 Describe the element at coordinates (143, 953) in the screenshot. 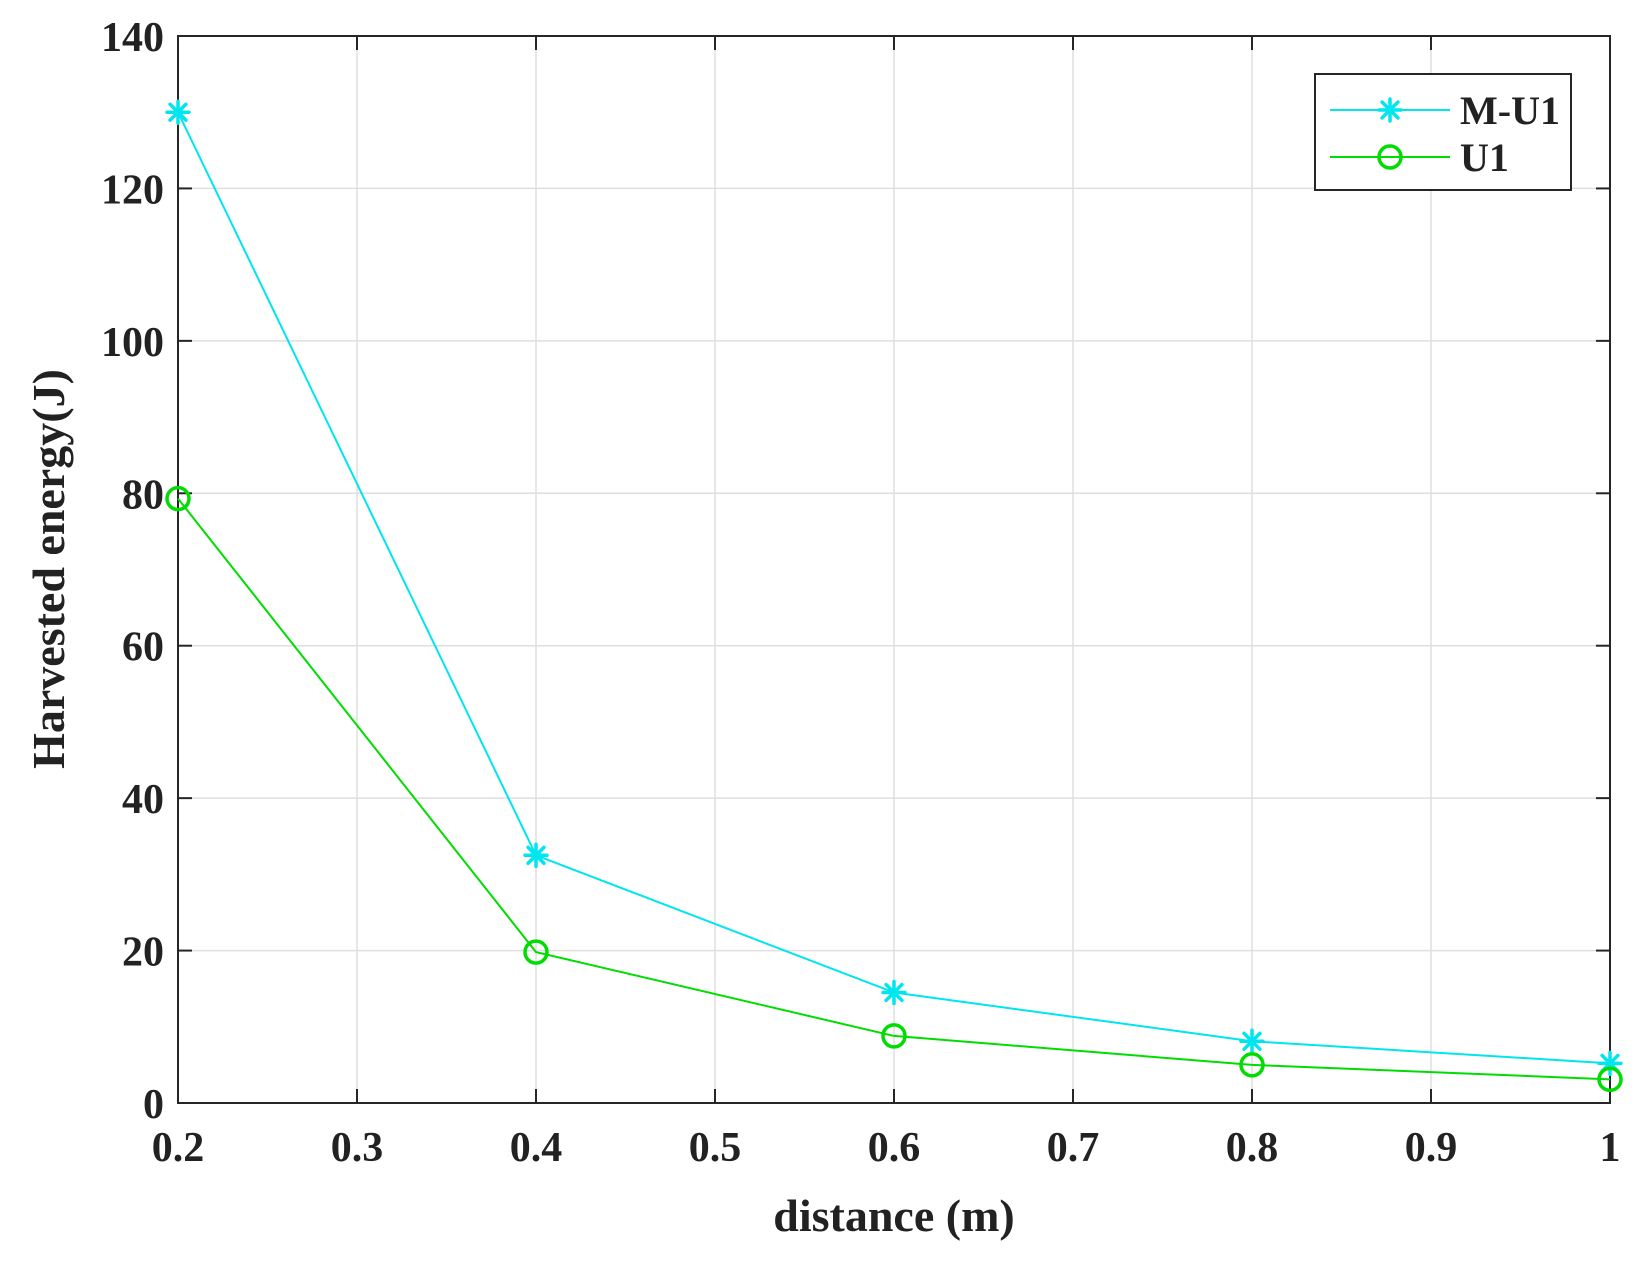

I see `y-tick-label: 20` at that location.